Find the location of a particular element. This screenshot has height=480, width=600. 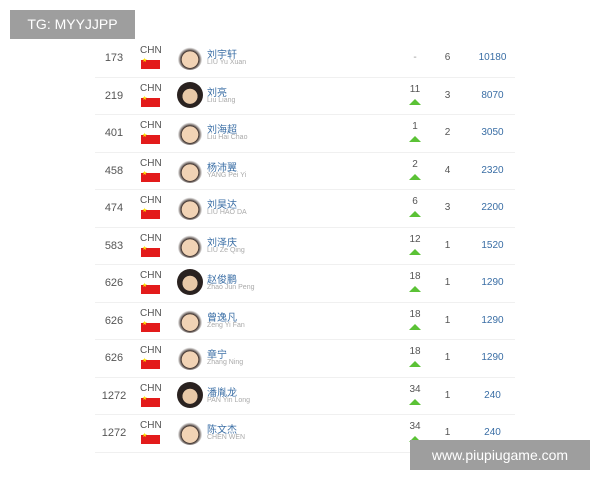

player-name-link: 刘宇轩 is located at coordinates (222, 55).